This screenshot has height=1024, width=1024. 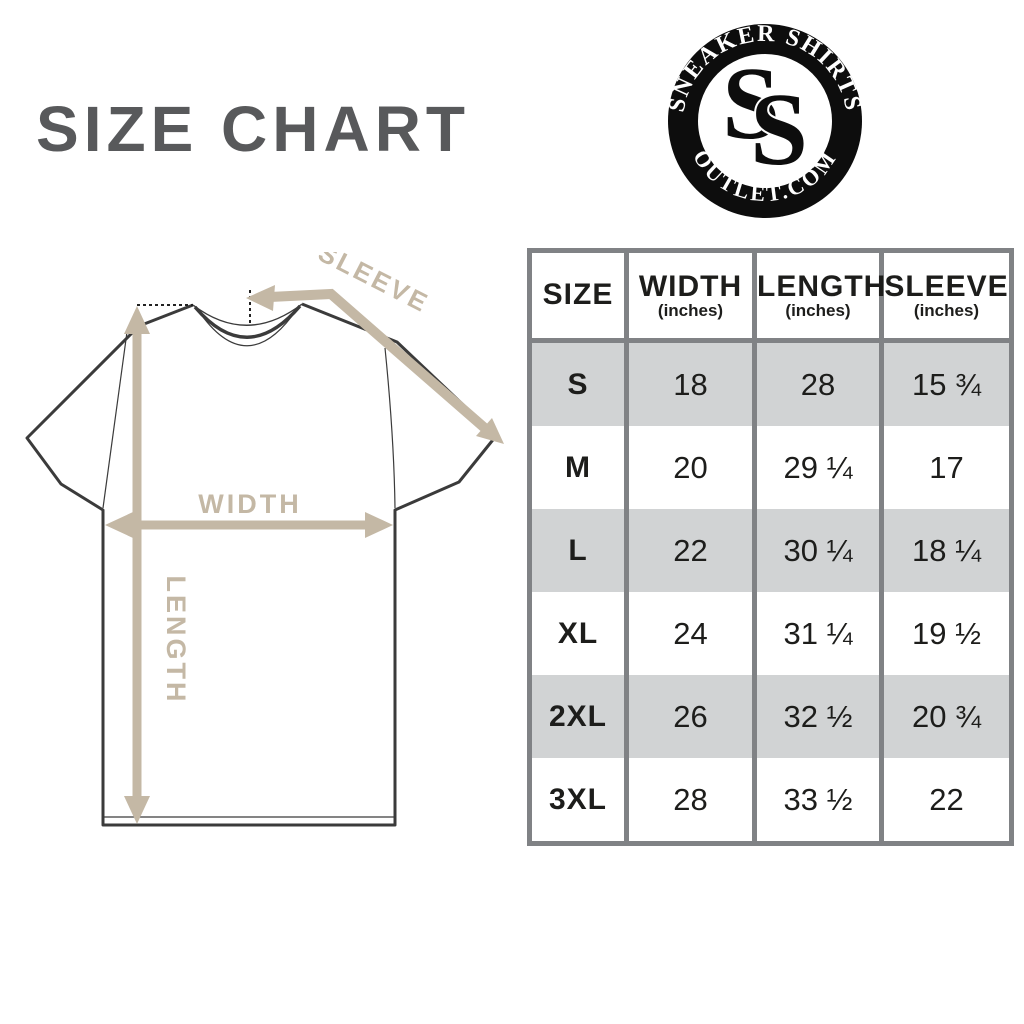 I want to click on size-label: S, so click(x=578, y=383).